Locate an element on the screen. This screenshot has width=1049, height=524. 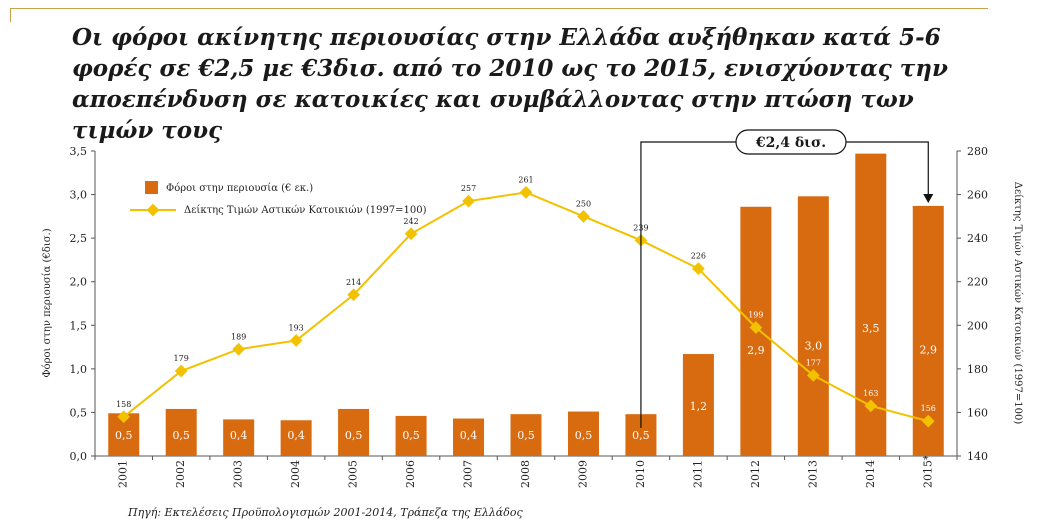
legend-label-bars: Φόροι στην περιουσία (€ εκ.) is located at coordinates (239, 188).